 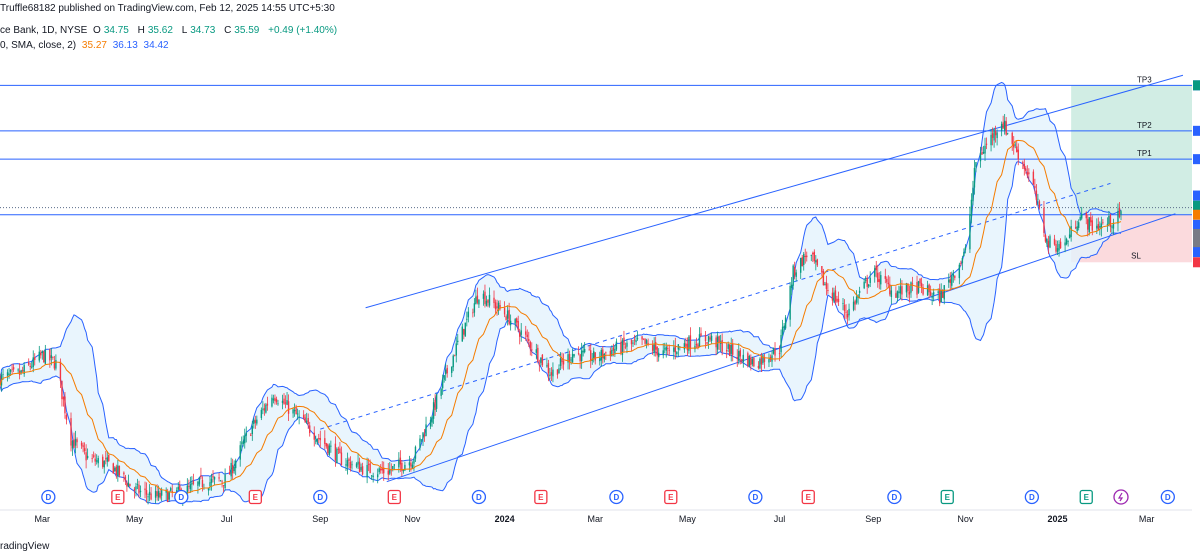 What do you see at coordinates (86, 46) in the screenshot?
I see `indicator-legend: 0, SMA, close, 2) 35.27 36.13 34.42` at bounding box center [86, 46].